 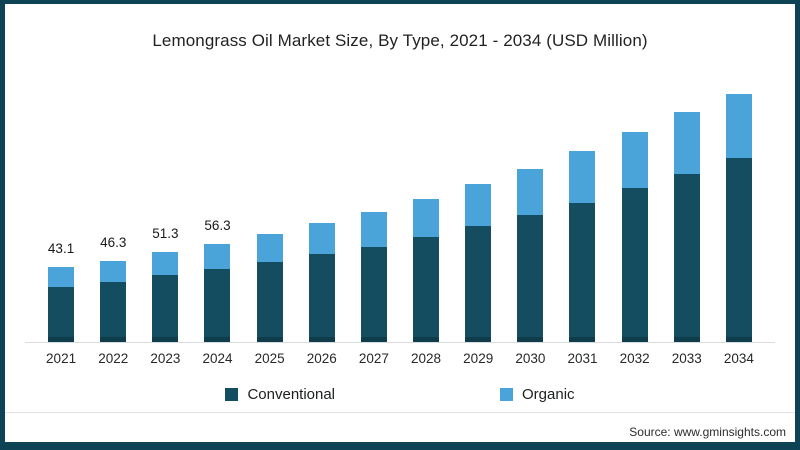 What do you see at coordinates (61, 358) in the screenshot?
I see `x-axis-label: 2021` at bounding box center [61, 358].